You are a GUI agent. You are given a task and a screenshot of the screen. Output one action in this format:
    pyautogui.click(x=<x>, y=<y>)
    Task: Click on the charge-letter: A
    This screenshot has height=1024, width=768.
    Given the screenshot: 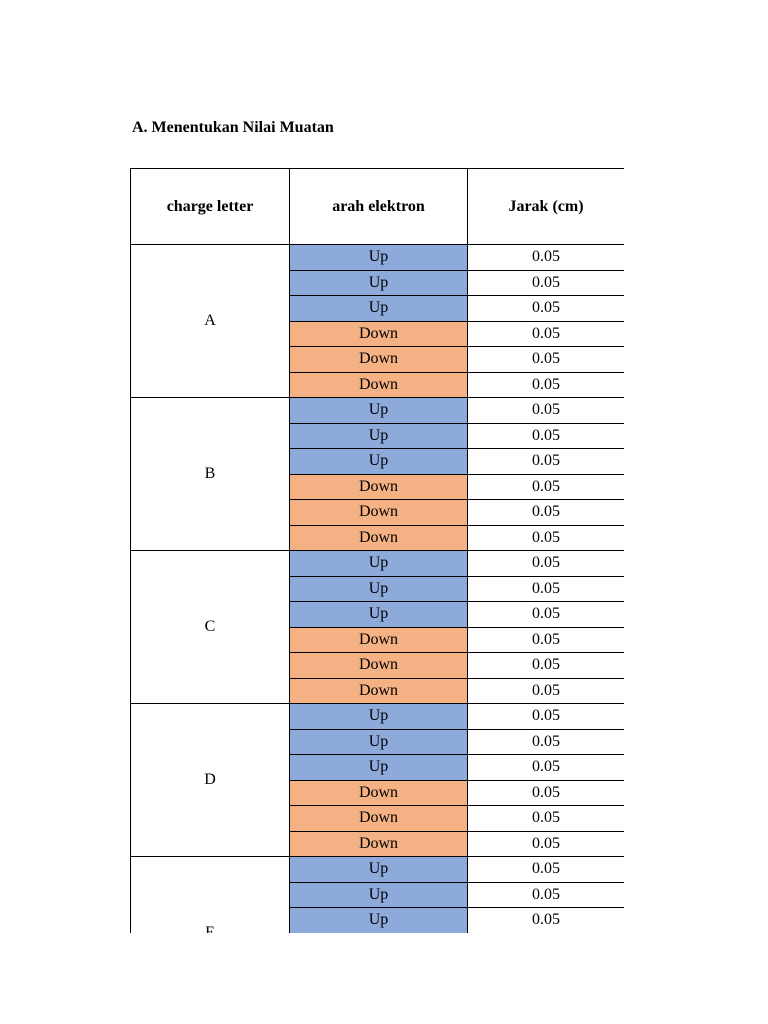 What is the action you would take?
    pyautogui.click(x=210, y=321)
    